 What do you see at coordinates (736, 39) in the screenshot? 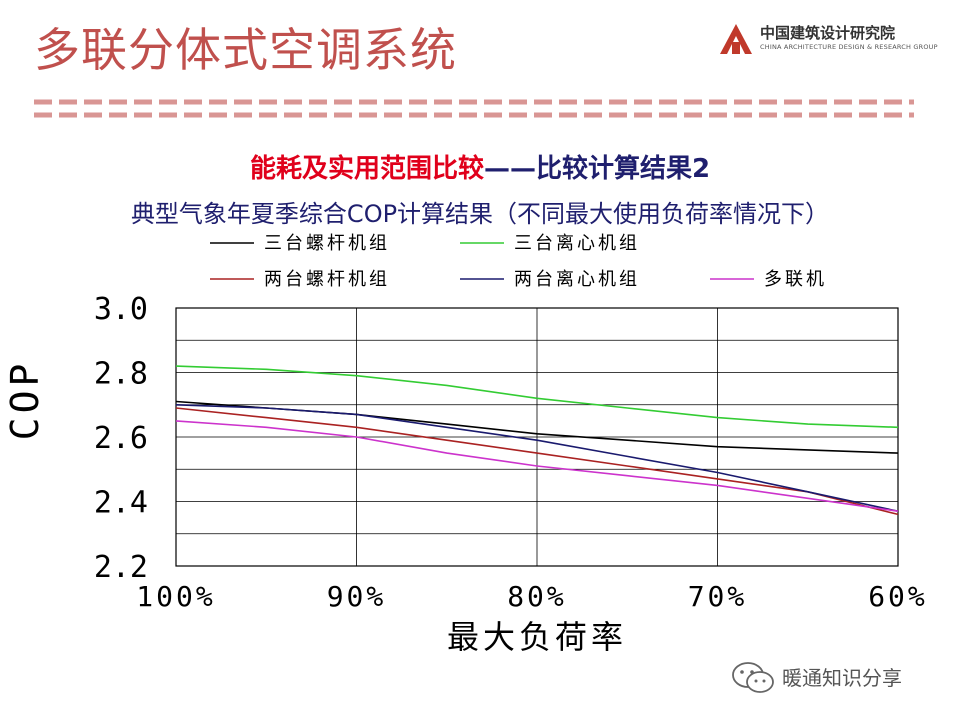
I see `logo-mark-icon` at bounding box center [736, 39].